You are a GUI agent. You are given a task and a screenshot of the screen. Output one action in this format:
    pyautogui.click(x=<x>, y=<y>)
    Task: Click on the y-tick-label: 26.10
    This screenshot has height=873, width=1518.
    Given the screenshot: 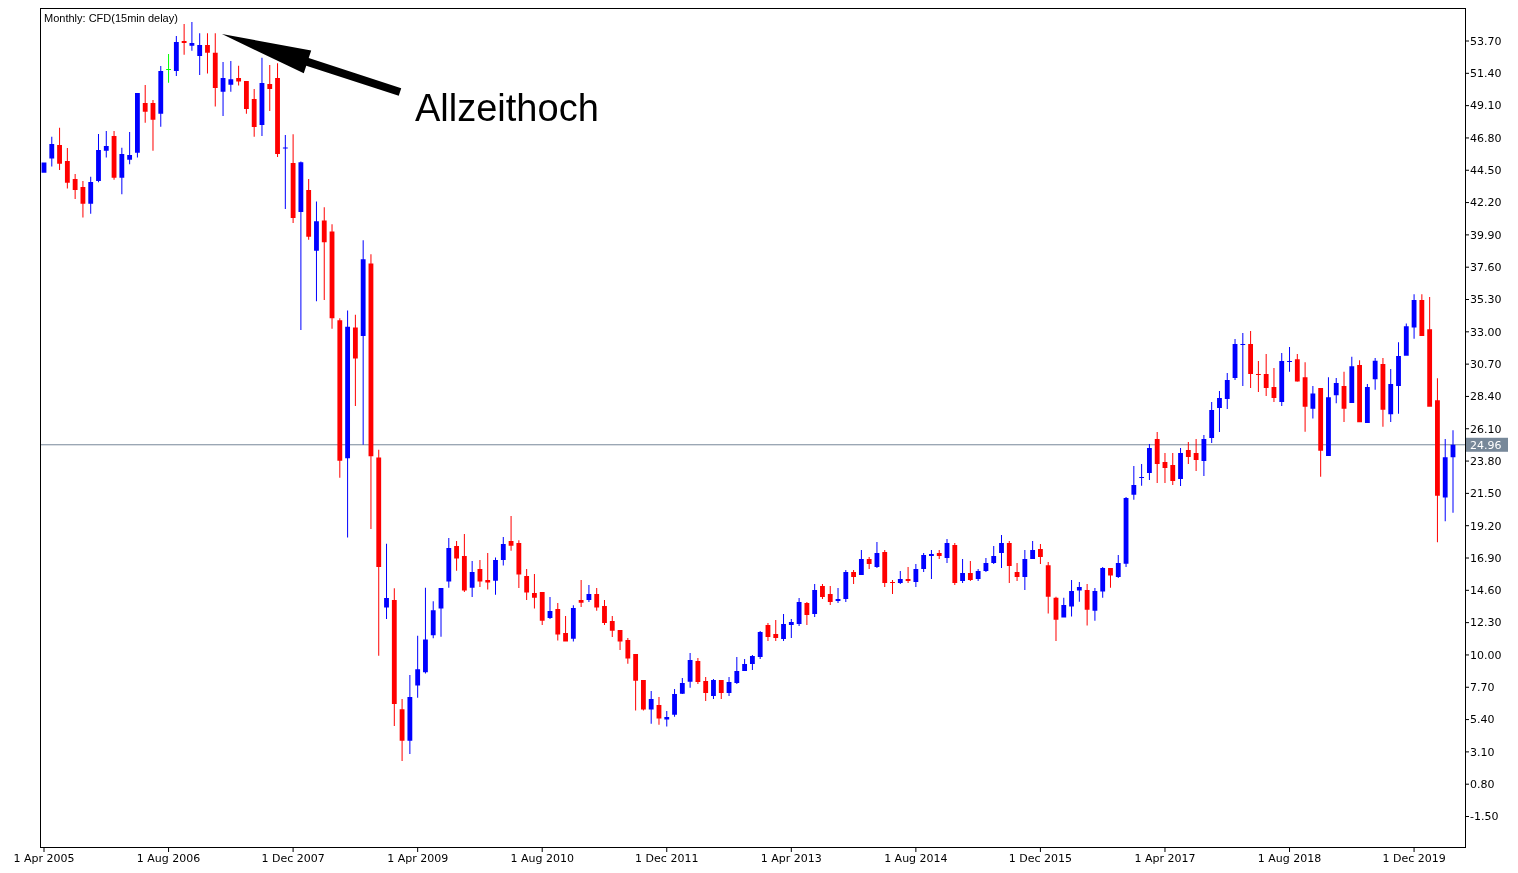 What is the action you would take?
    pyautogui.click(x=1486, y=429)
    